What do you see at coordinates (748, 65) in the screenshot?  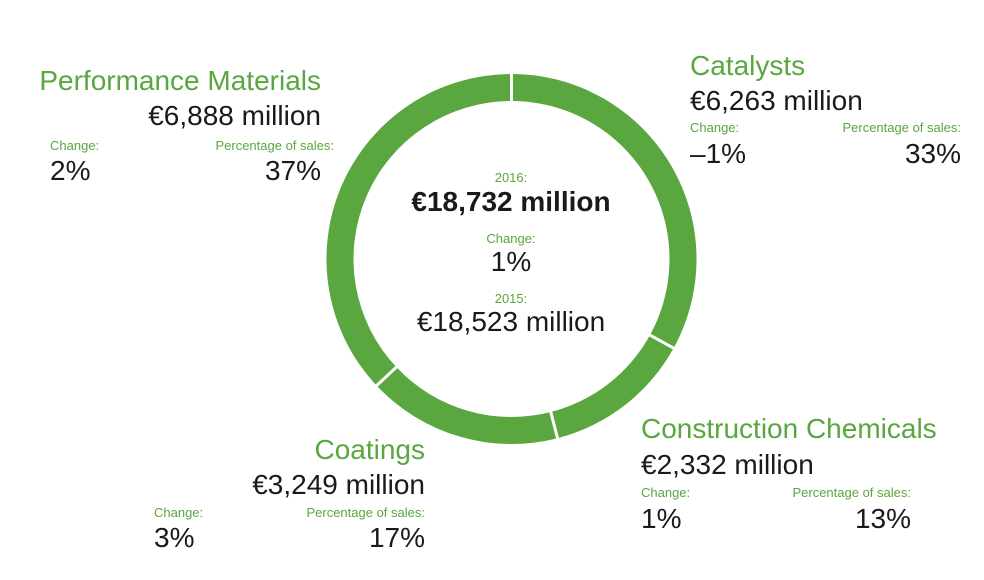 I see `segment-title-catalysts: Catalysts` at bounding box center [748, 65].